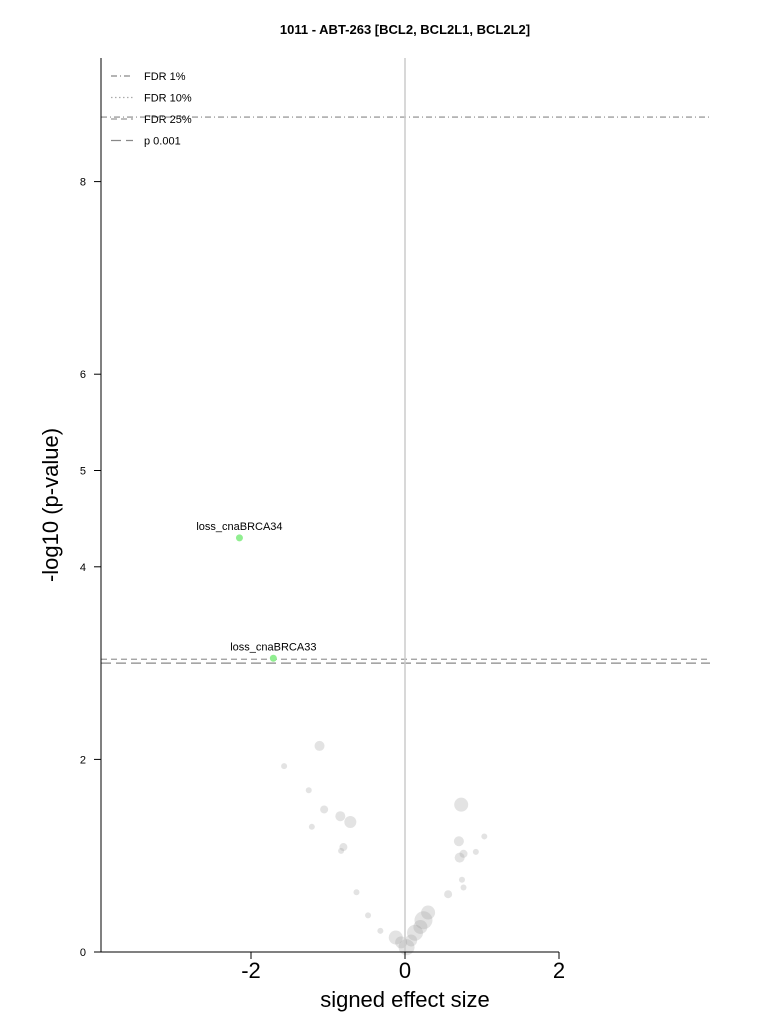 The width and height of the screenshot is (768, 1024). I want to click on point-label: loss_cnaBRCA34, so click(239, 527).